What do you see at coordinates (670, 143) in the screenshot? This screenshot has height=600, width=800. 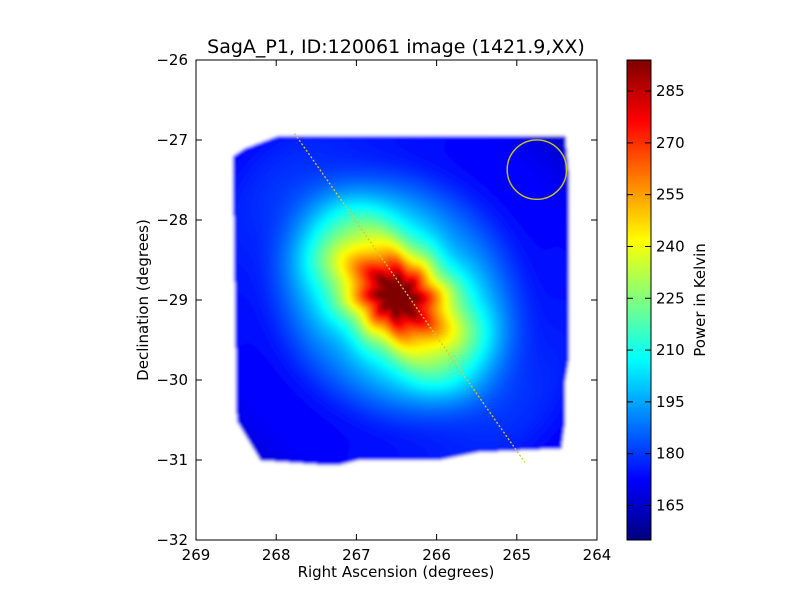 I see `colorbar-tick-label: 270` at bounding box center [670, 143].